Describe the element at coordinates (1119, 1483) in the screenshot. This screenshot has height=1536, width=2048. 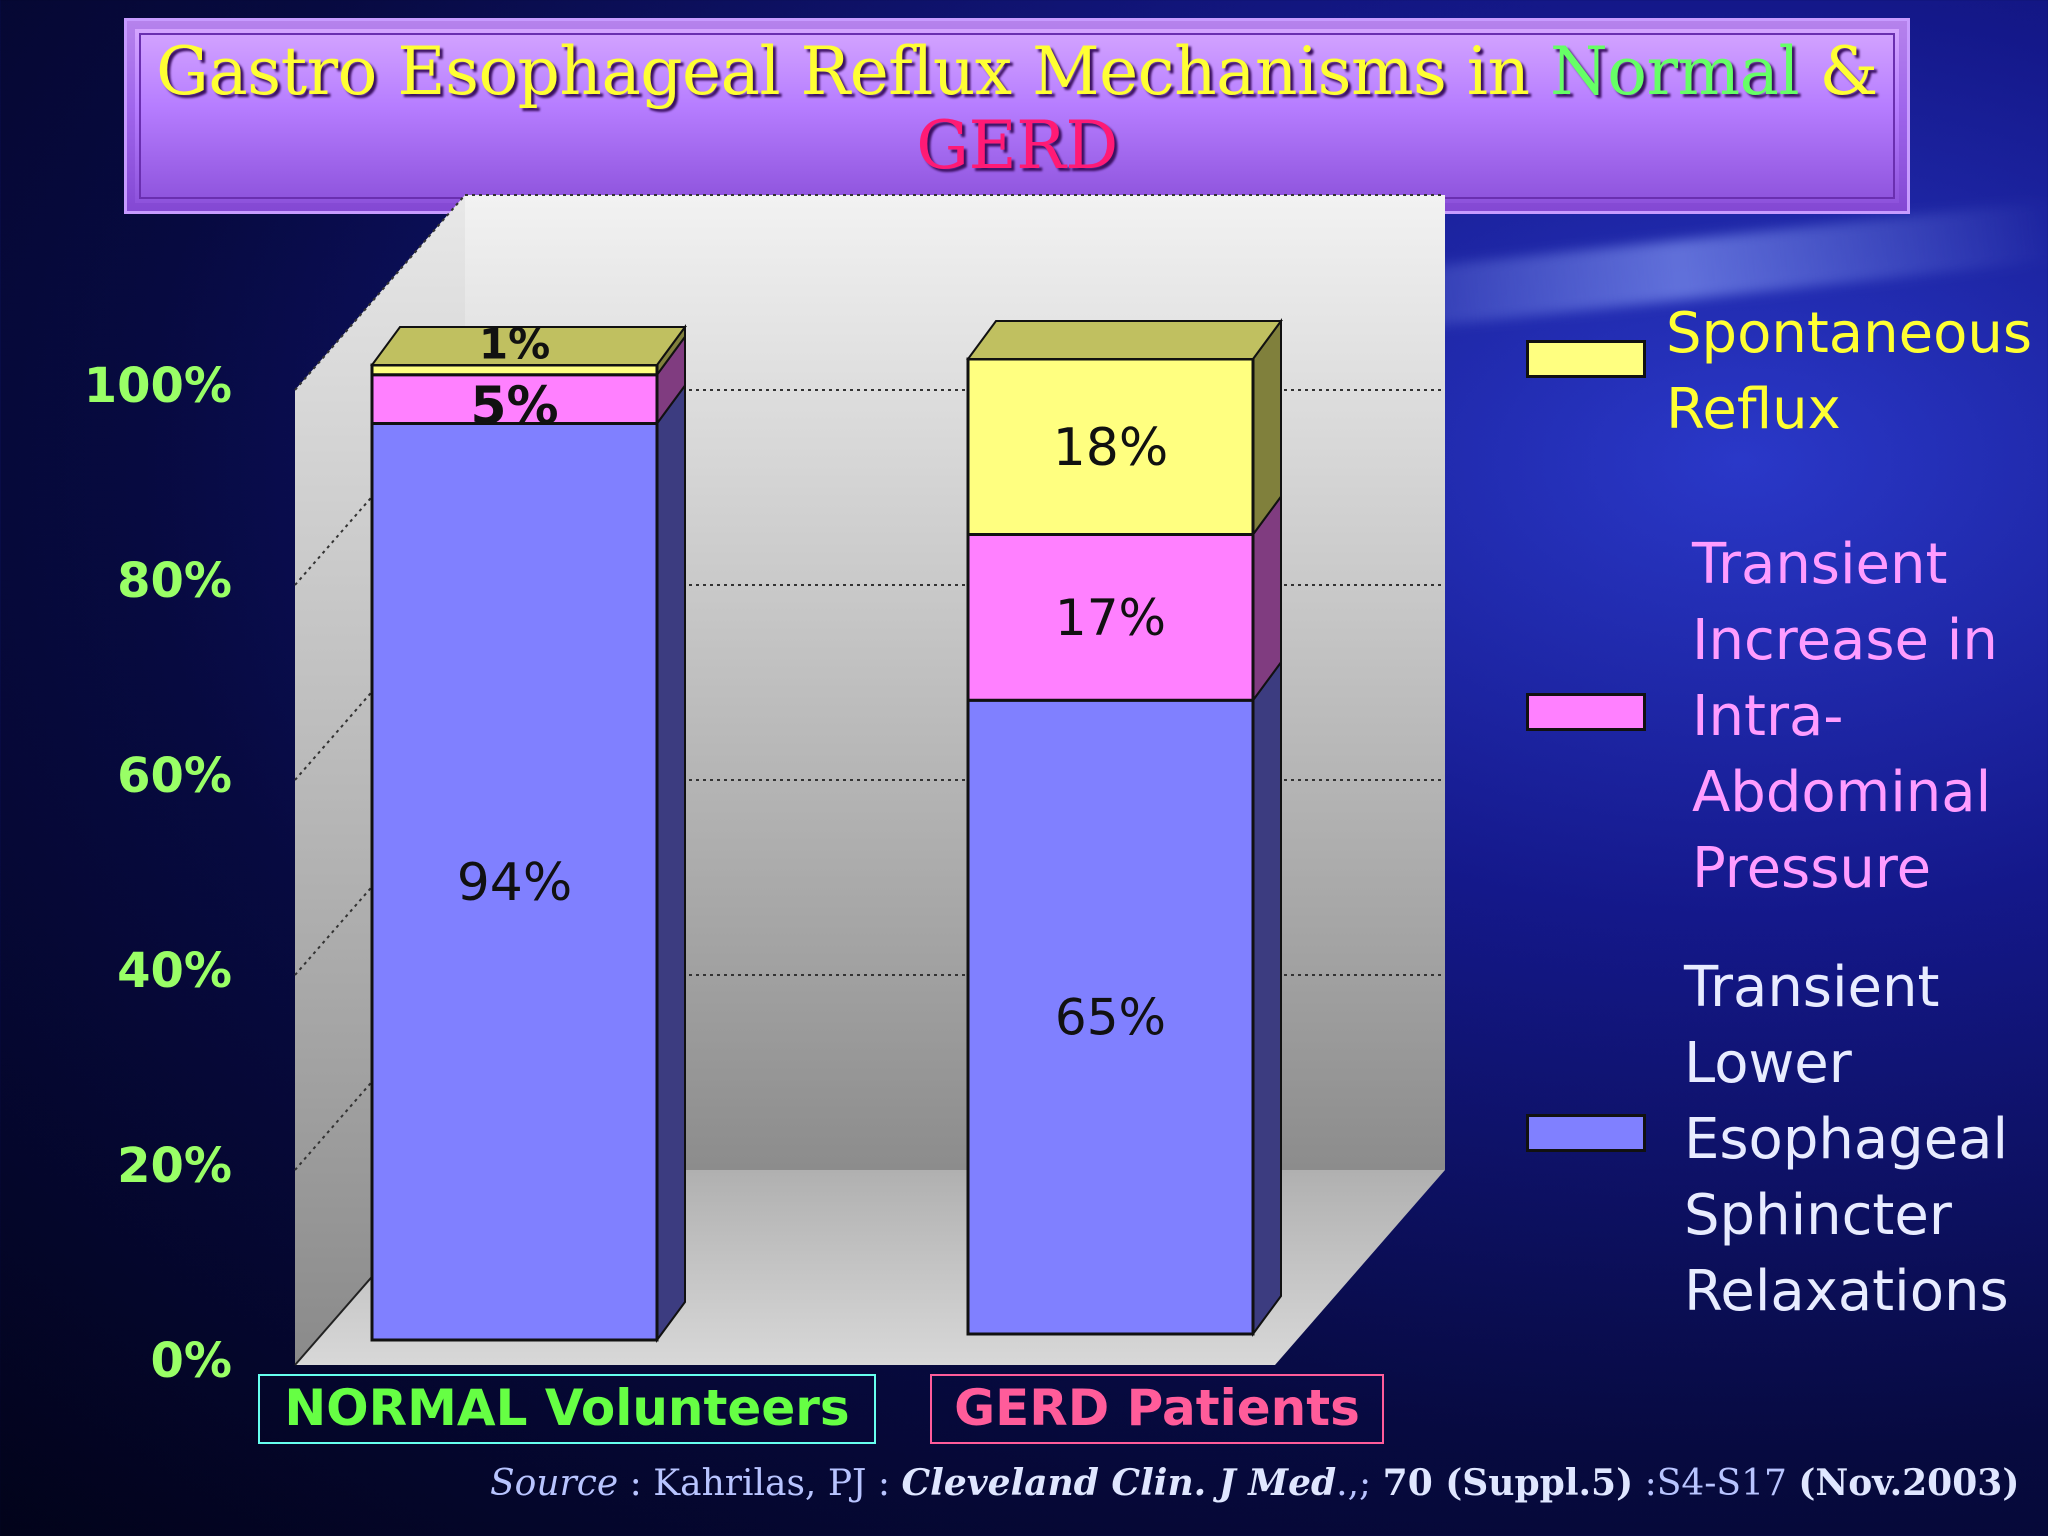
I see `source-journal: Cleveland Clin. J Med` at that location.